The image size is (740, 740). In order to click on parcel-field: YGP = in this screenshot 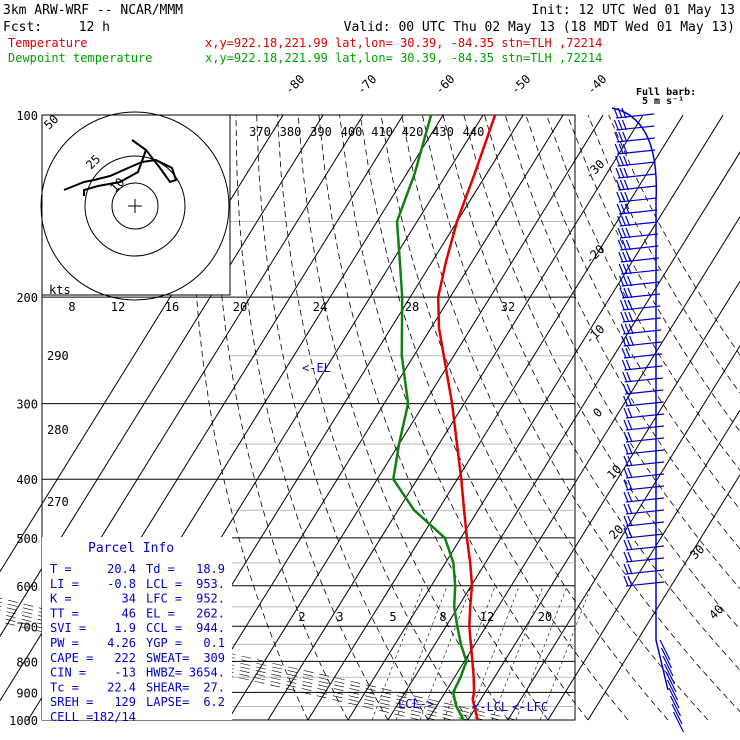, I will do `click(164, 643)`.